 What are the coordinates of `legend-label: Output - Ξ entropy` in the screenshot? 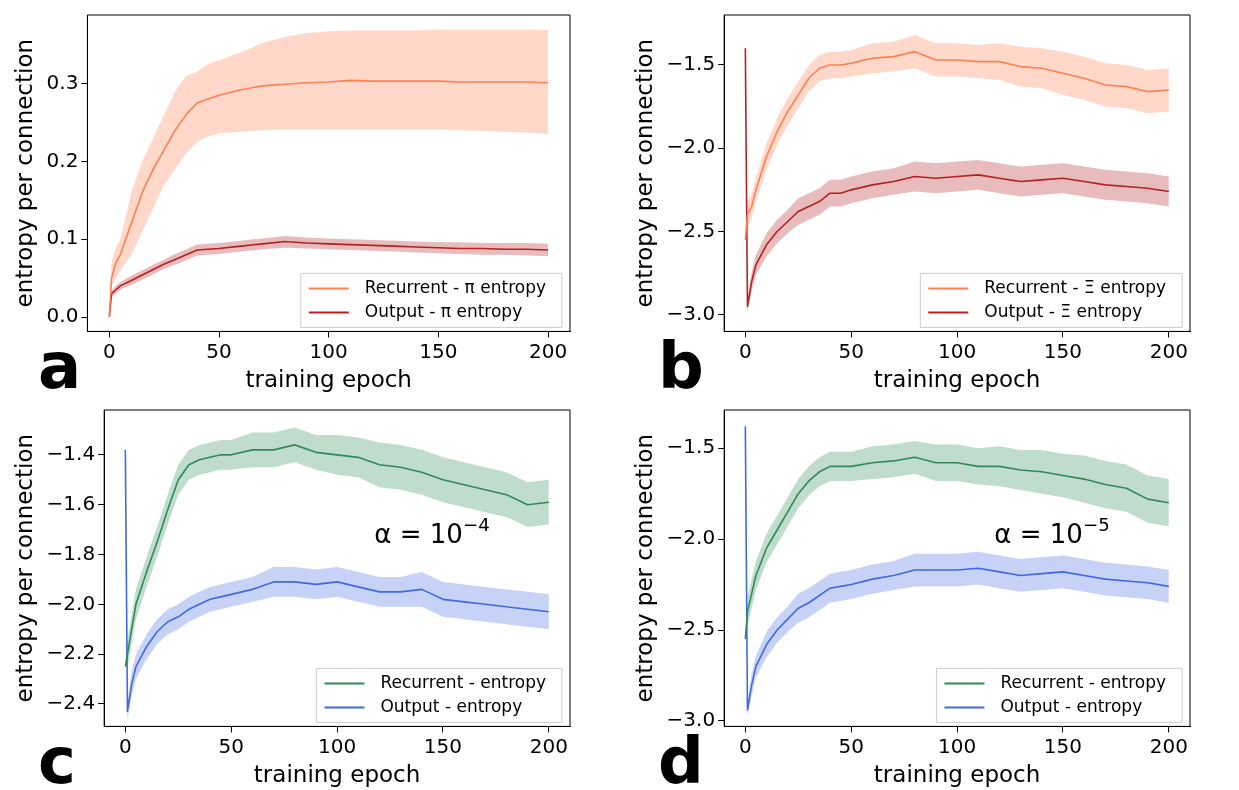 It's located at (1063, 310).